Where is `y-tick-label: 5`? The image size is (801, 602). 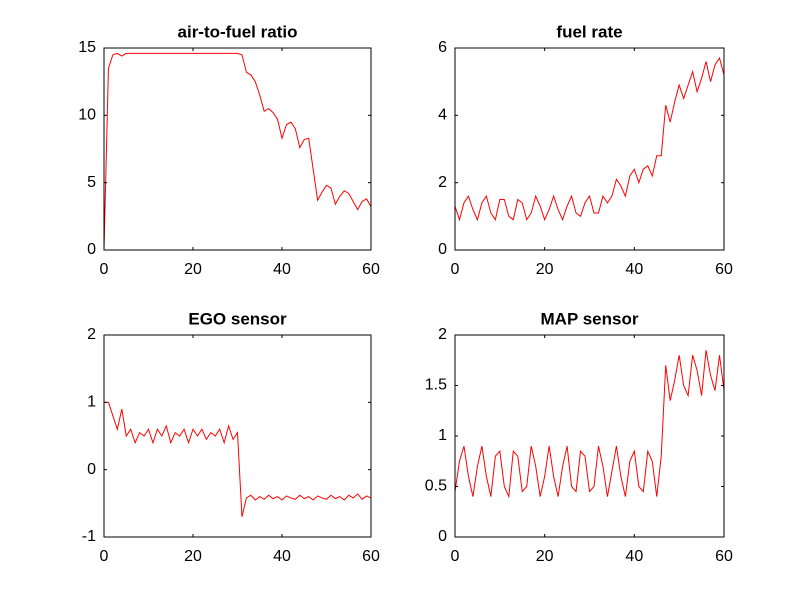
y-tick-label: 5 is located at coordinates (91, 182).